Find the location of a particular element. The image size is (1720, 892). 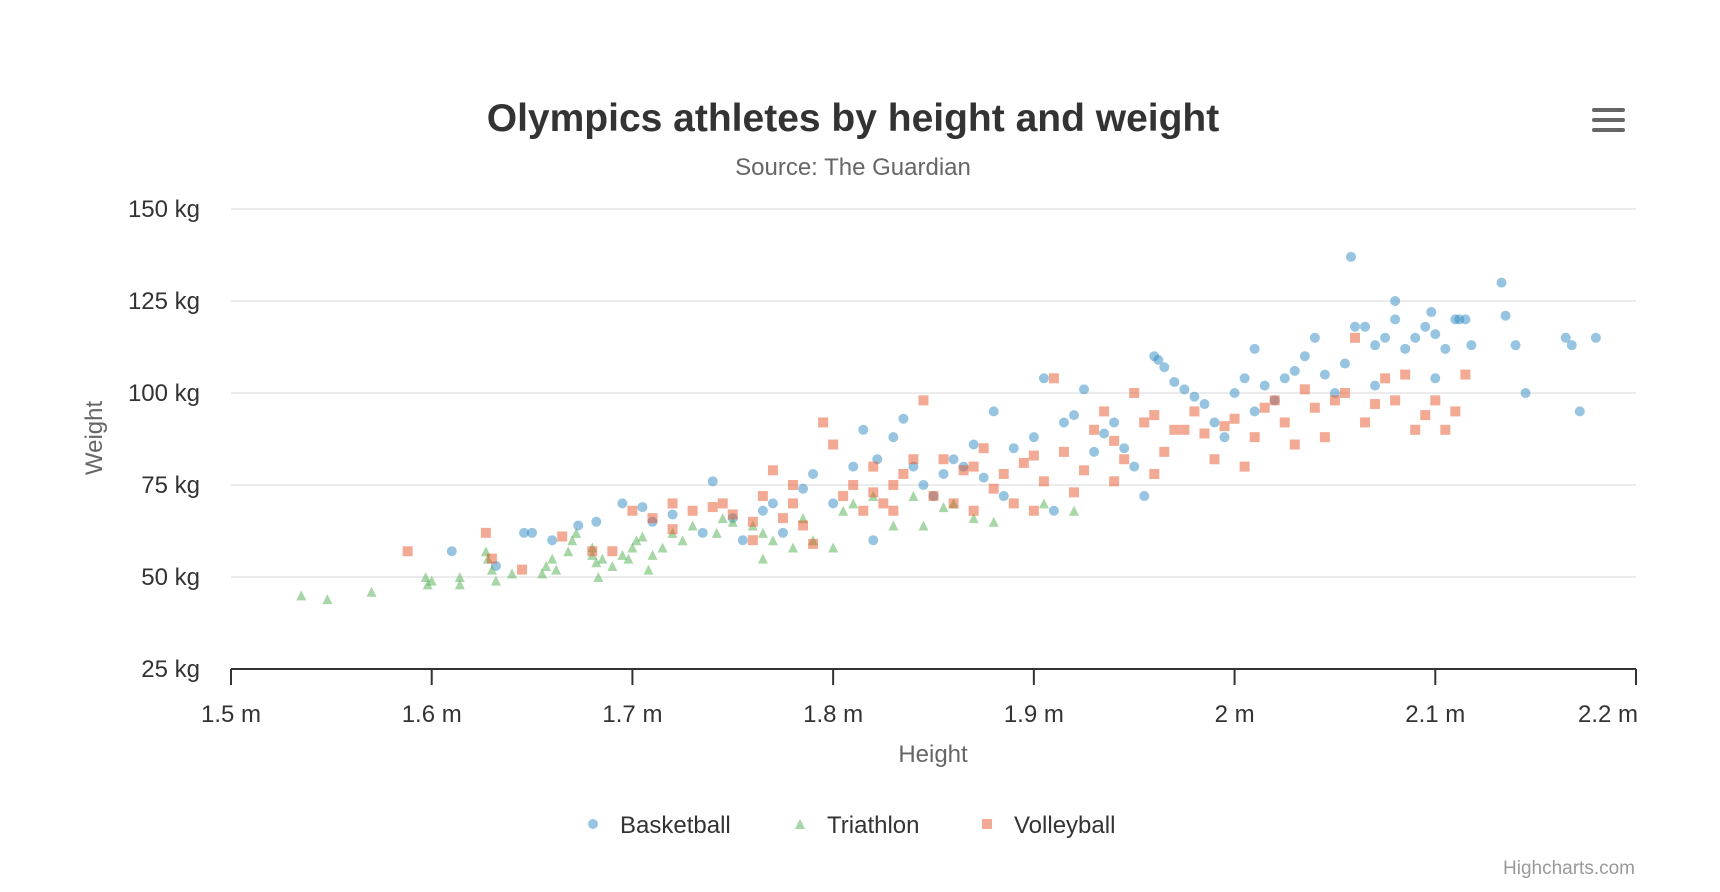

y-axis-labels: 25 kg 50 kg 75 kg 100 kg 125 kg 150 kg is located at coordinates (164, 439).